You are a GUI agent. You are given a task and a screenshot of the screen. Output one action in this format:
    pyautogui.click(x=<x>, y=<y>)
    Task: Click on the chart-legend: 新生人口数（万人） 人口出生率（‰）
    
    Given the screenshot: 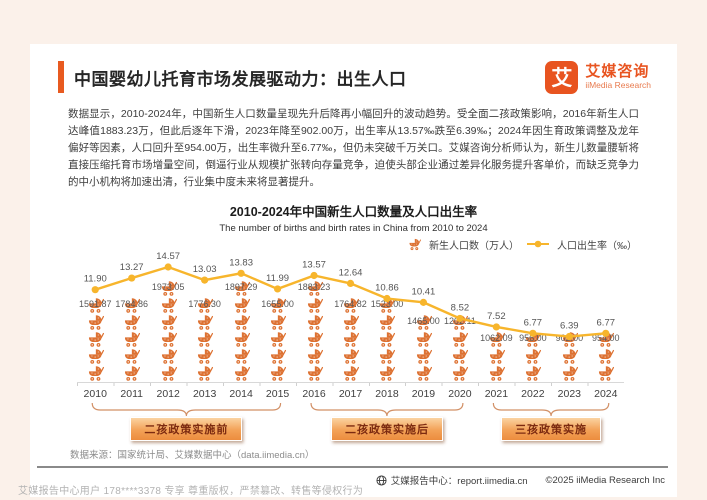 What is the action you would take?
    pyautogui.click(x=333, y=244)
    